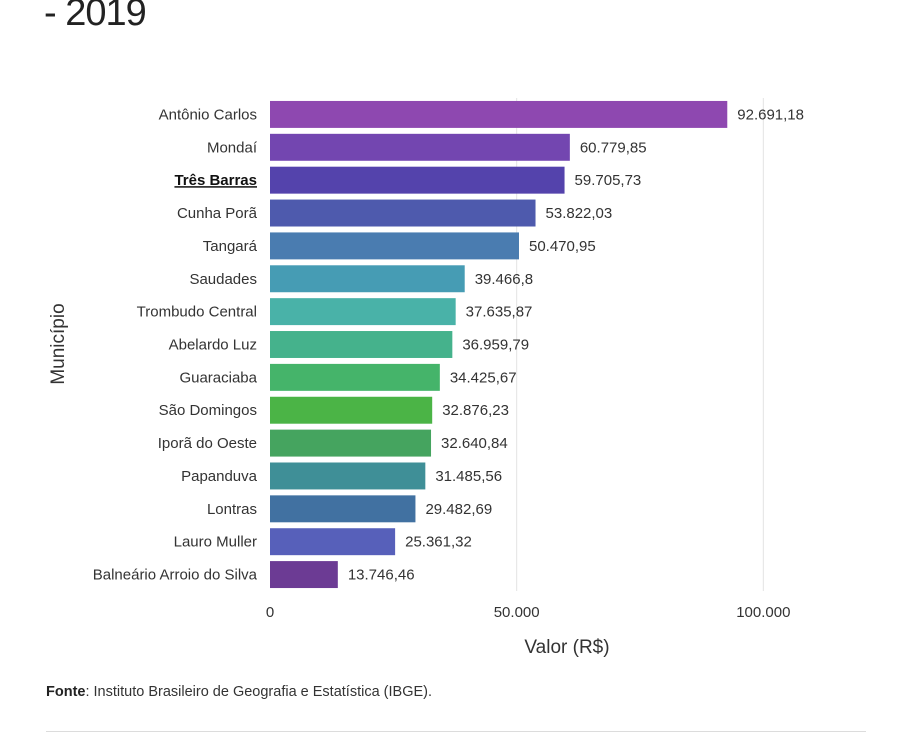  What do you see at coordinates (197, 312) in the screenshot?
I see `category-label: Trombudo Central` at bounding box center [197, 312].